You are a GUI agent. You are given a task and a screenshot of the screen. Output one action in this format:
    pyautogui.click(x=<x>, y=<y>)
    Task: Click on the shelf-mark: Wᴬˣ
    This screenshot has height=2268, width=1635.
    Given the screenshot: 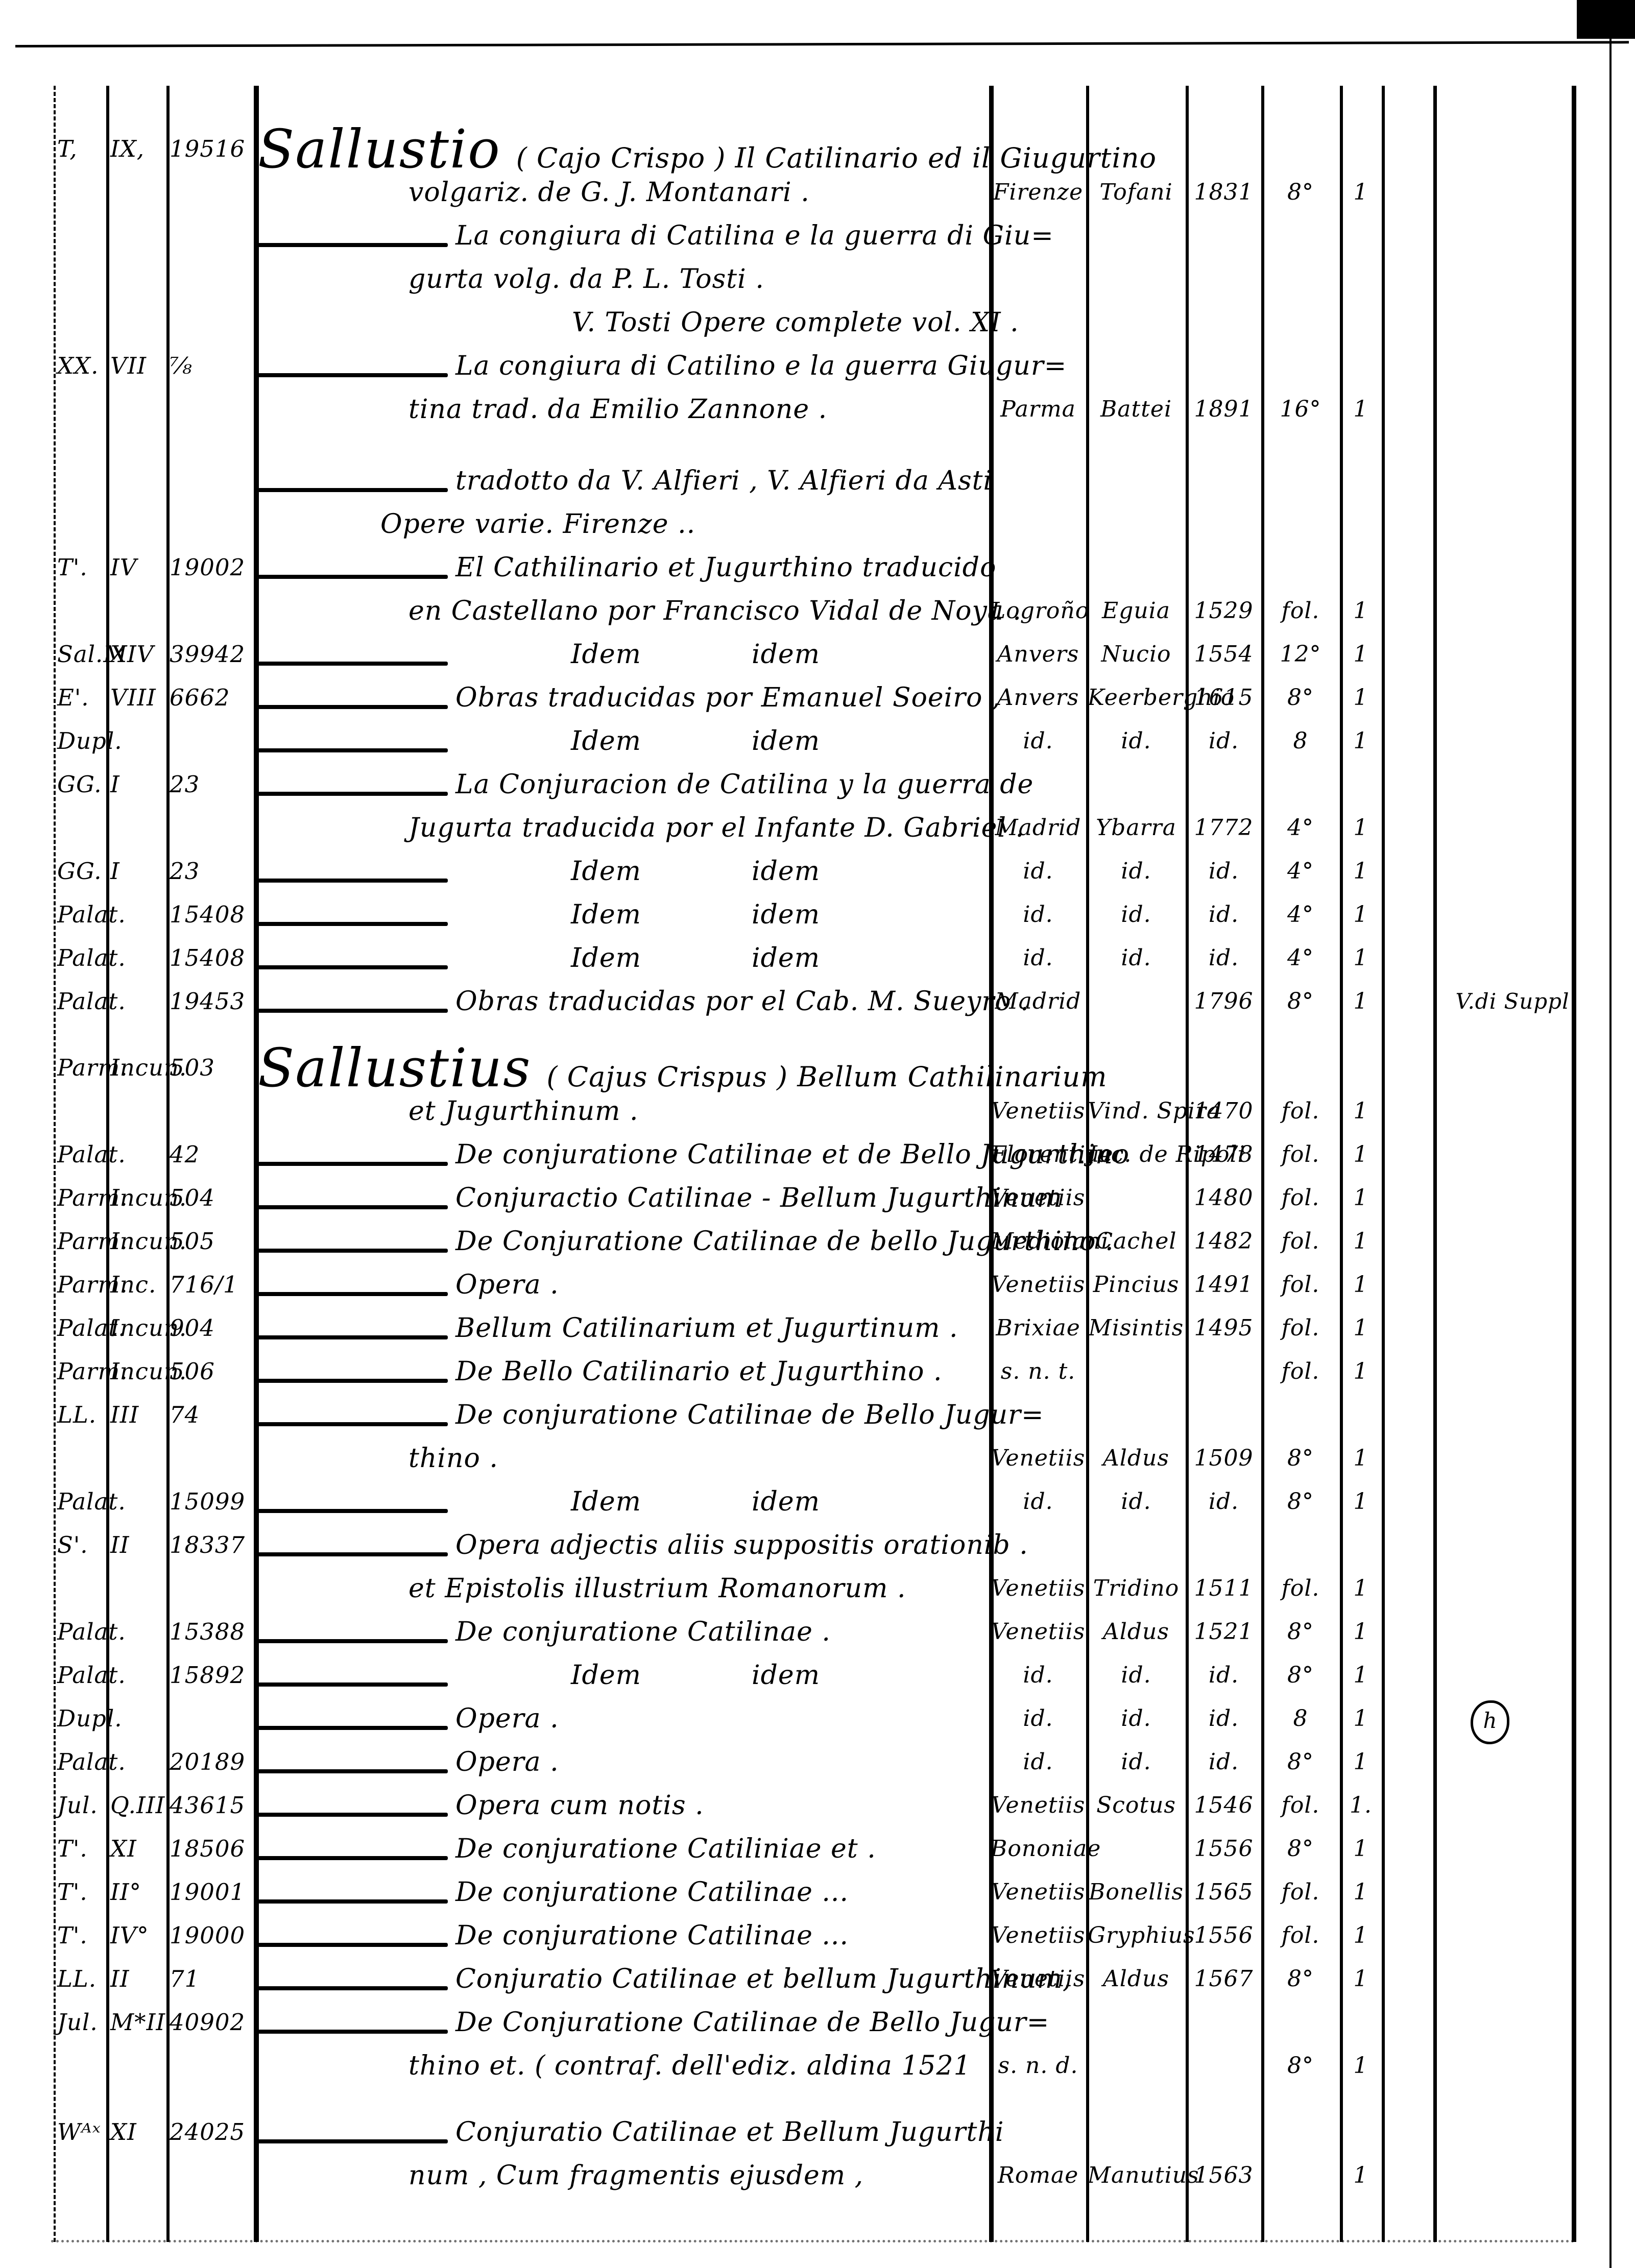 What is the action you would take?
    pyautogui.click(x=79, y=2132)
    